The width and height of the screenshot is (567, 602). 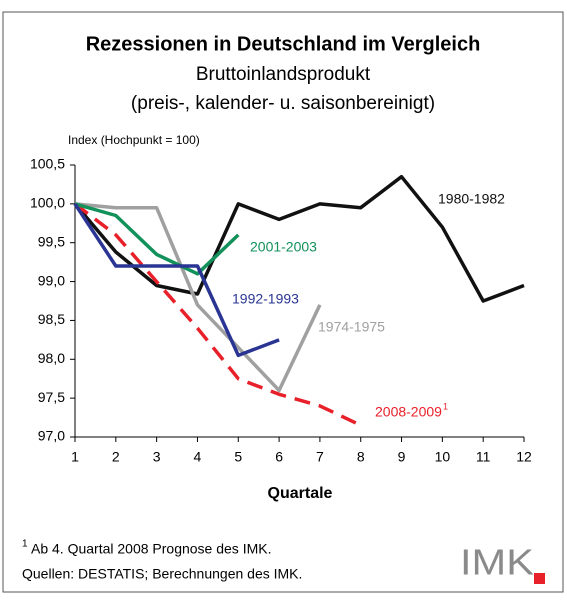 I want to click on series-label: 1980-1982, so click(x=471, y=199).